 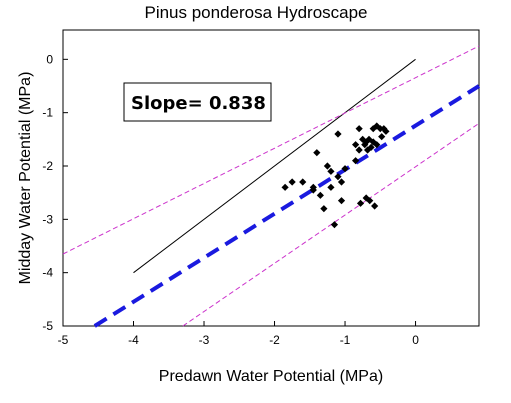 I want to click on x-tick-label: -3, so click(x=204, y=340).